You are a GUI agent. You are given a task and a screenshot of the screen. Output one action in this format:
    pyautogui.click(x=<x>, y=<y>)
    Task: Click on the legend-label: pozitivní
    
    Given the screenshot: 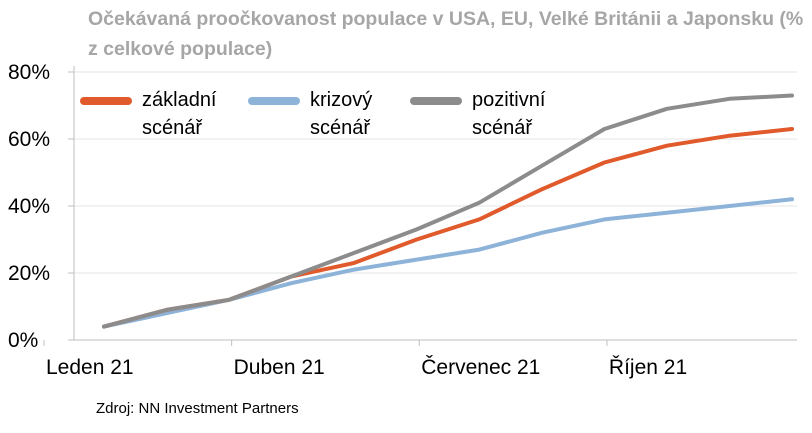 What is the action you would take?
    pyautogui.click(x=509, y=100)
    